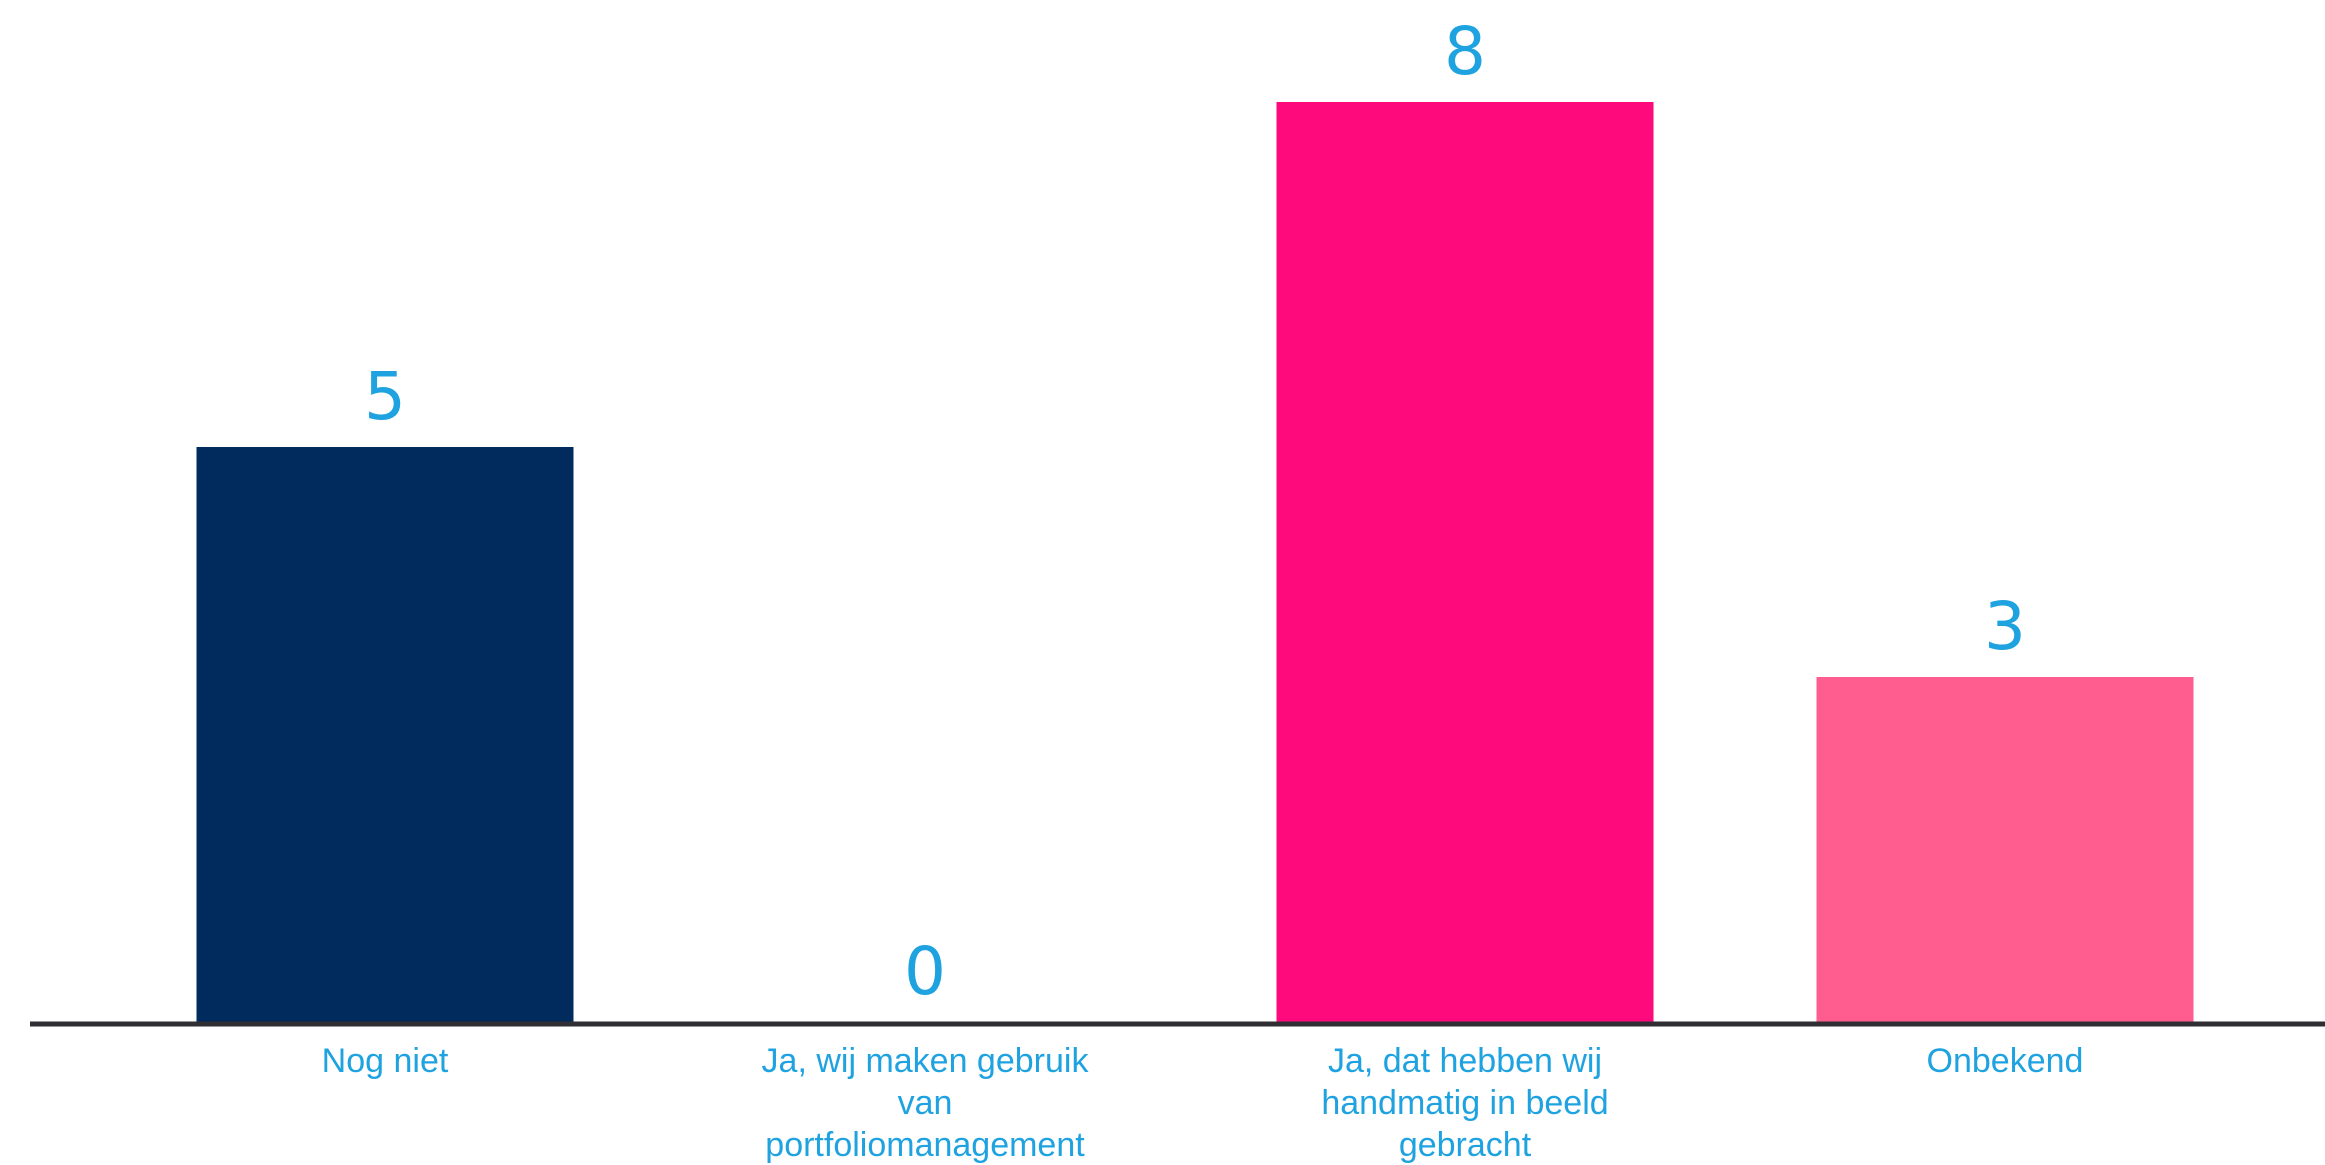 This screenshot has width=2325, height=1165. Describe the element at coordinates (1465, 1145) in the screenshot. I see `category-label-line: gebracht` at that location.